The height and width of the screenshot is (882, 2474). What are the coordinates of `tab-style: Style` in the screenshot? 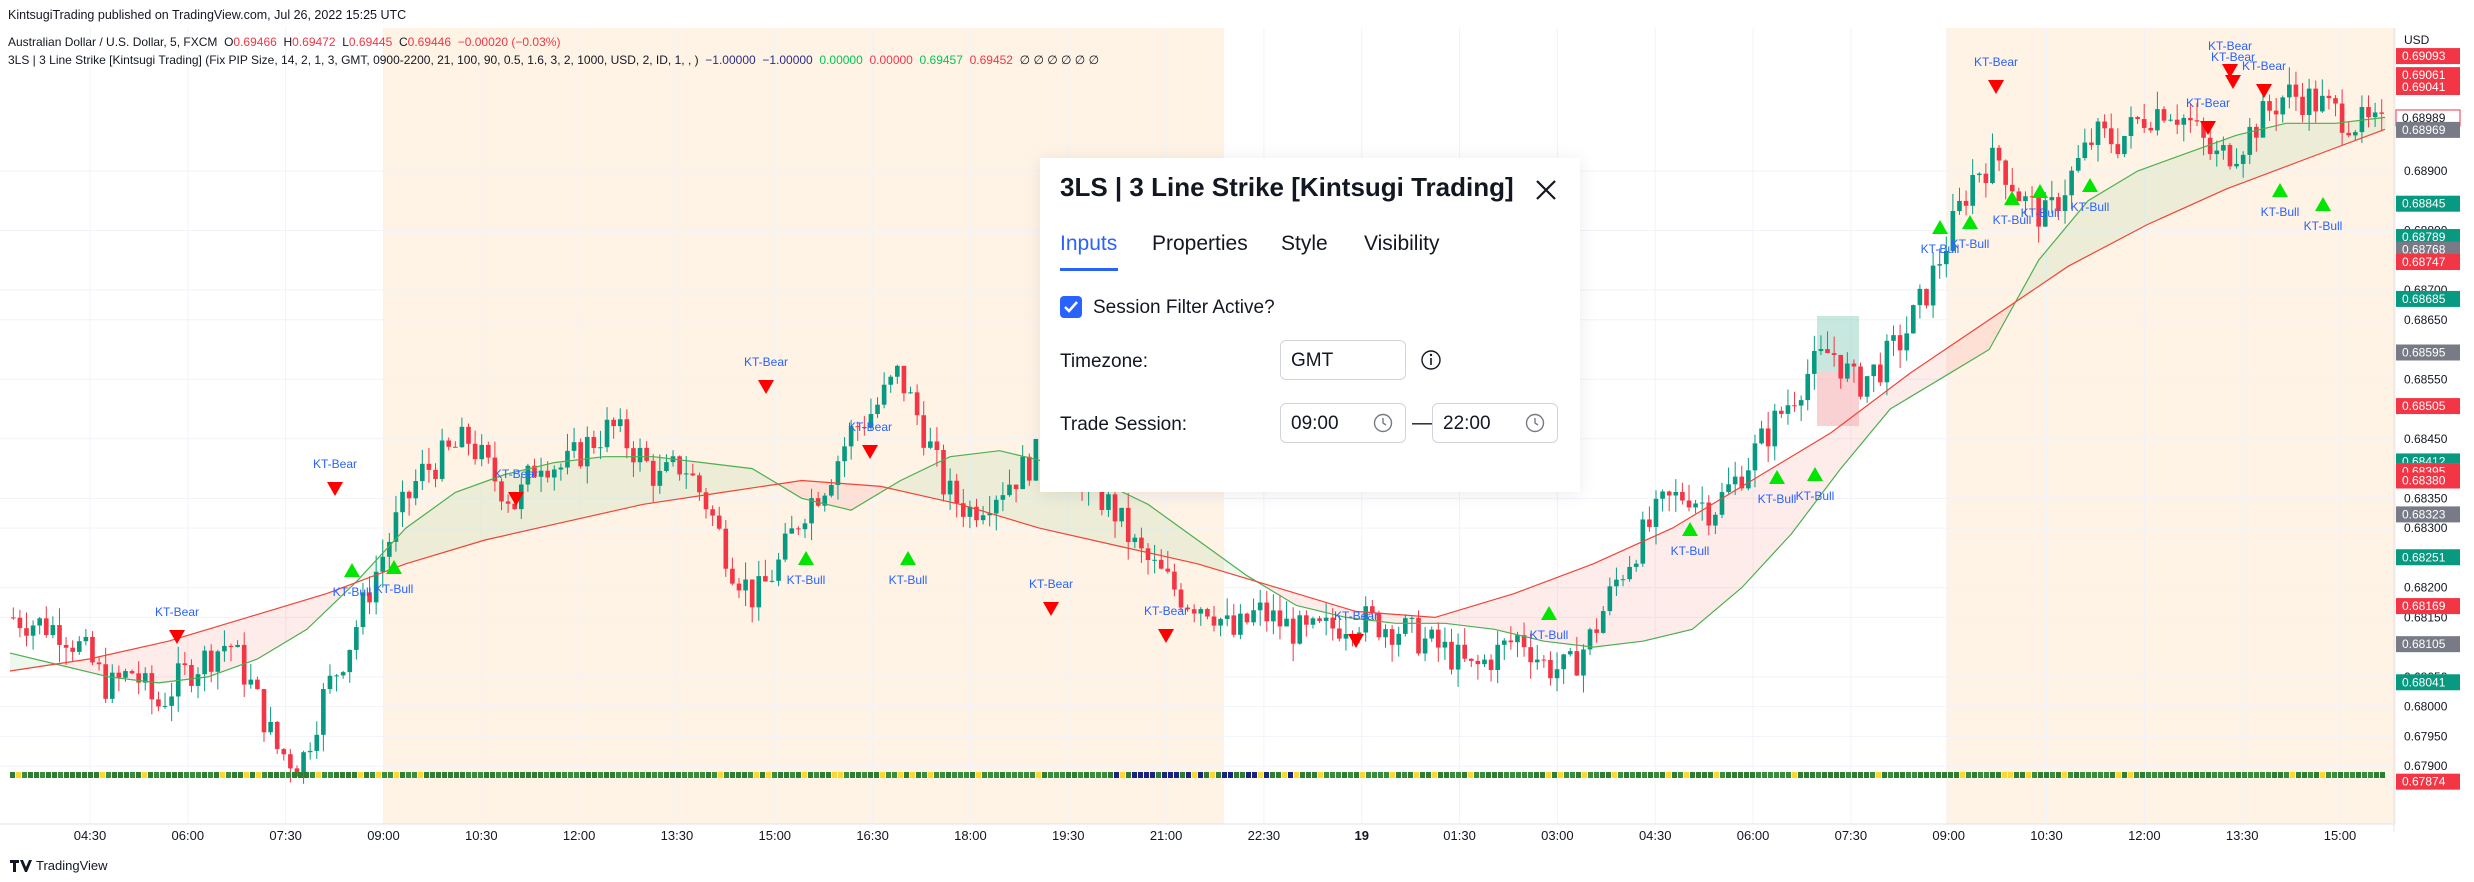 It's located at (1304, 243).